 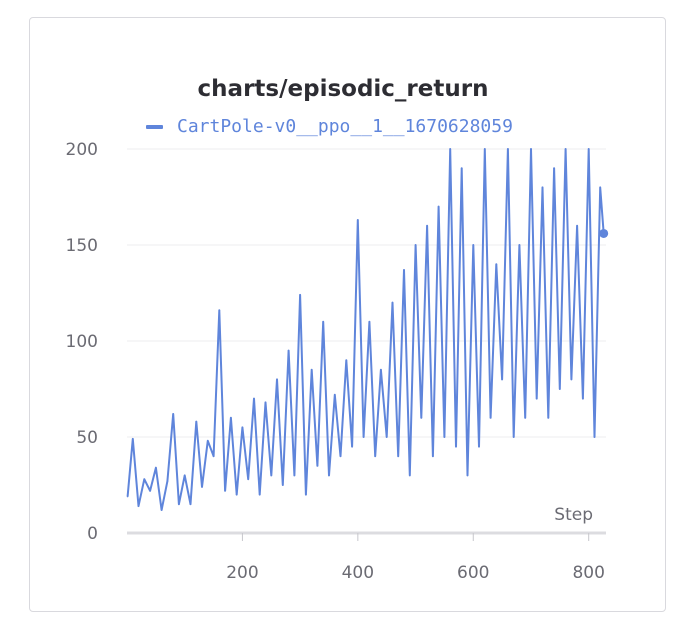 I want to click on x-axis: 200 400 600 800, so click(x=366, y=557).